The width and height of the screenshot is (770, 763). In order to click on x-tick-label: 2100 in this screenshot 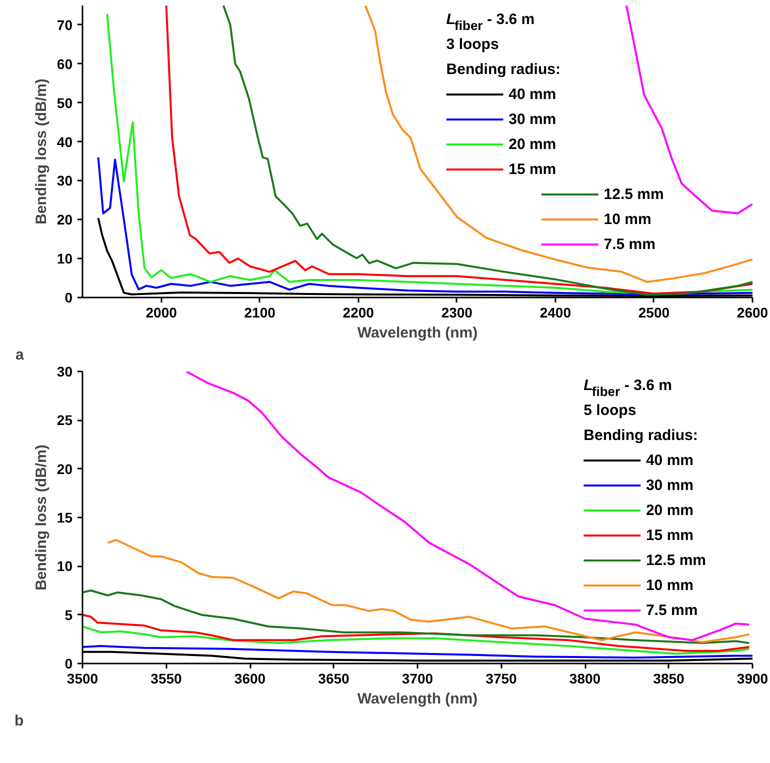, I will do `click(260, 312)`.